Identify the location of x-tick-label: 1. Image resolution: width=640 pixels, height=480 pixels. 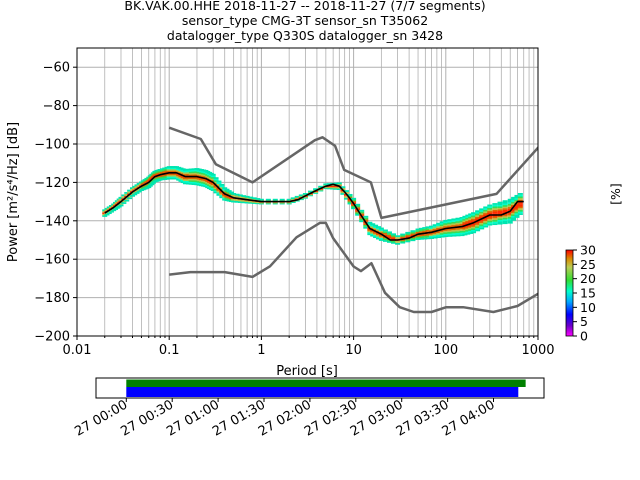
(261, 350).